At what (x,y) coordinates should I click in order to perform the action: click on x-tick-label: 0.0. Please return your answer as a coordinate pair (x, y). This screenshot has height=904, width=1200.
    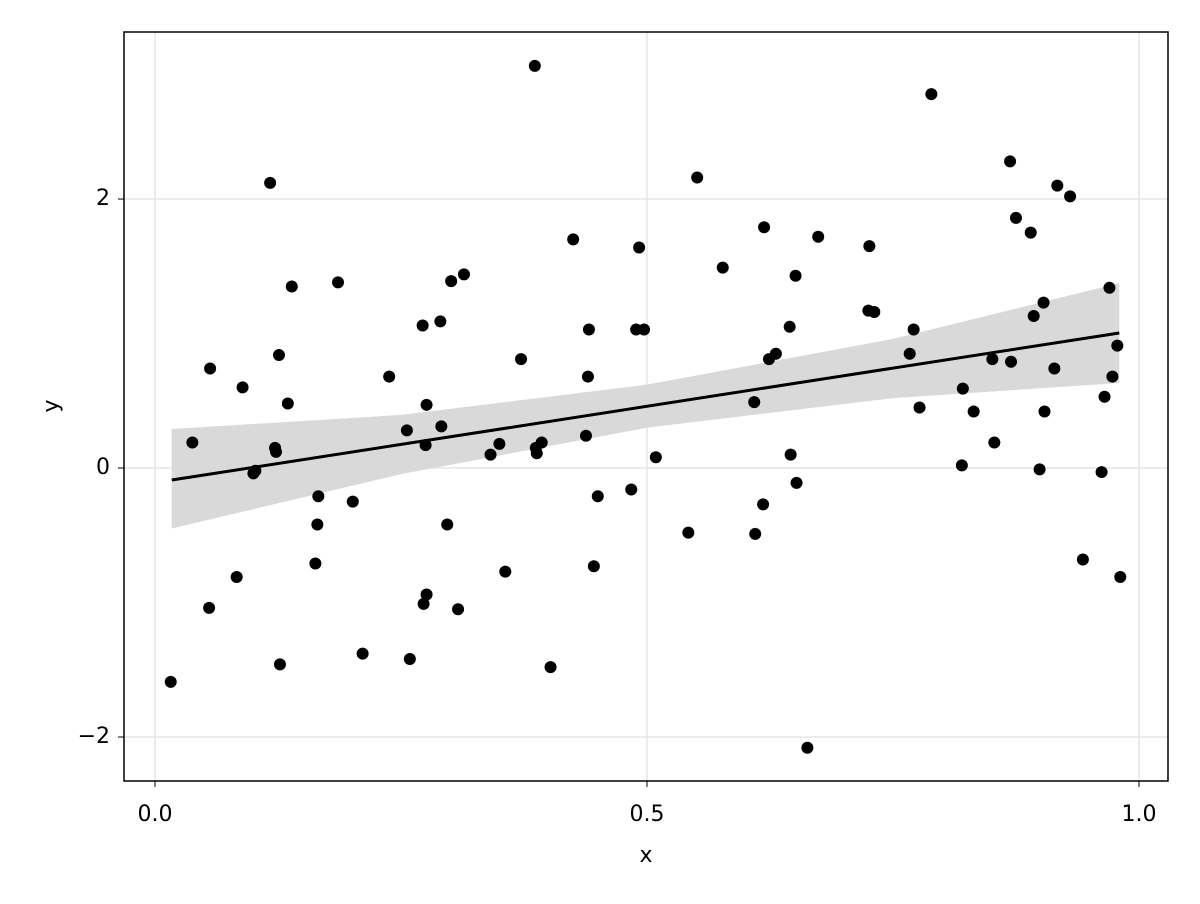
    Looking at the image, I should click on (154, 814).